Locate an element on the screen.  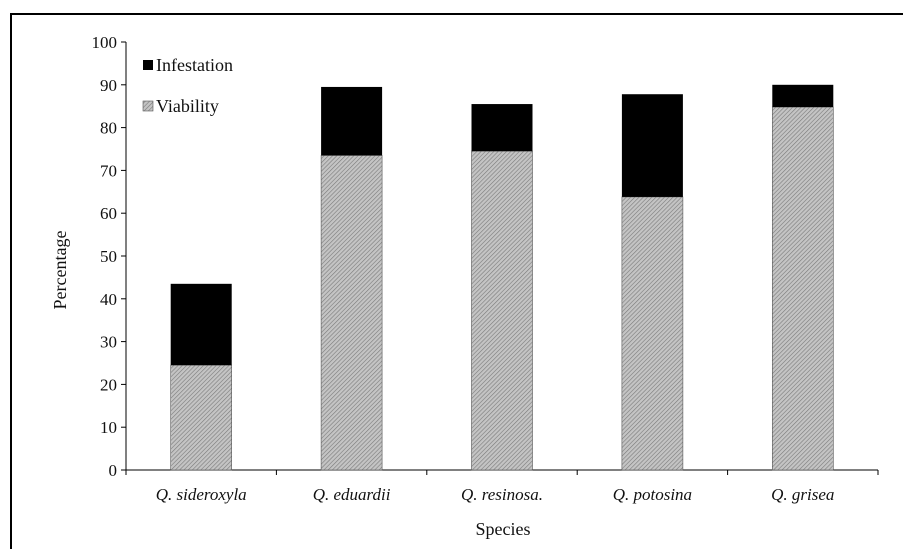
y-tick-label: 40 is located at coordinates (108, 299).